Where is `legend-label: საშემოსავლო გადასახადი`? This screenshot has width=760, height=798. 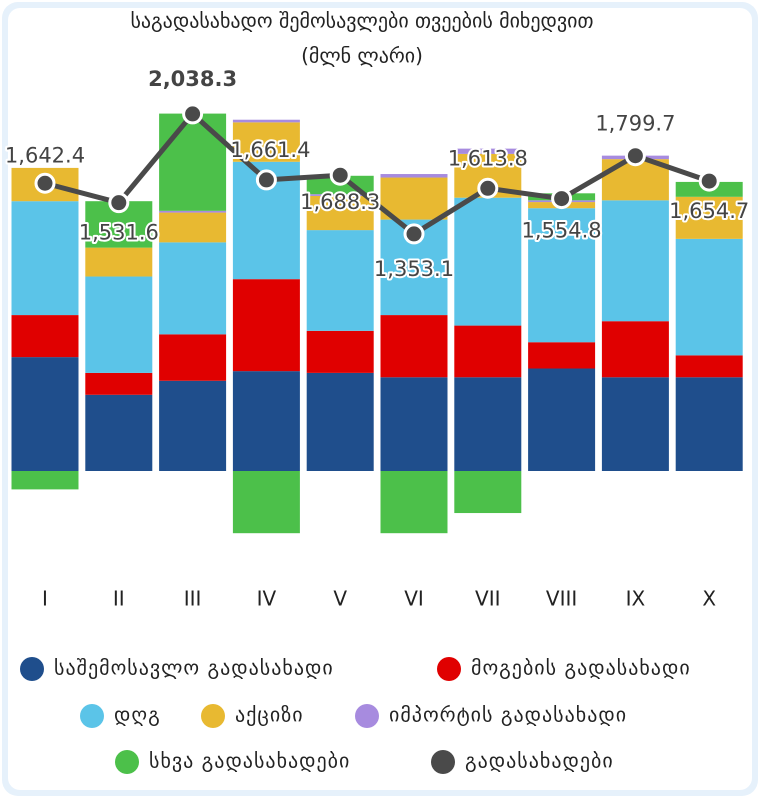 legend-label: საშემოსავლო გადასახადი is located at coordinates (194, 668).